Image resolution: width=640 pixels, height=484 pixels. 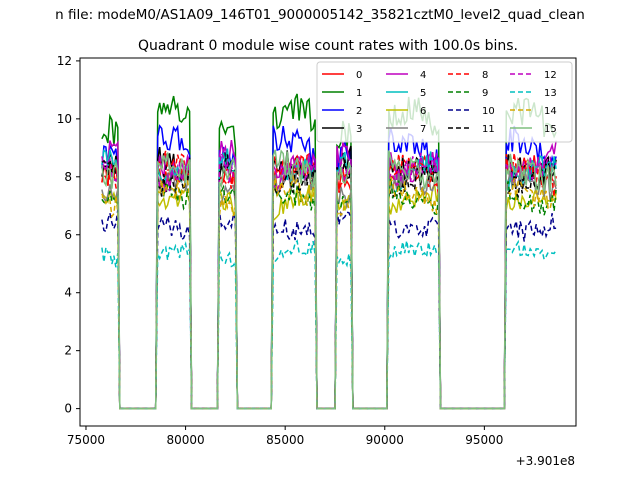 I want to click on x-tick-label: 75000, so click(x=86, y=440).